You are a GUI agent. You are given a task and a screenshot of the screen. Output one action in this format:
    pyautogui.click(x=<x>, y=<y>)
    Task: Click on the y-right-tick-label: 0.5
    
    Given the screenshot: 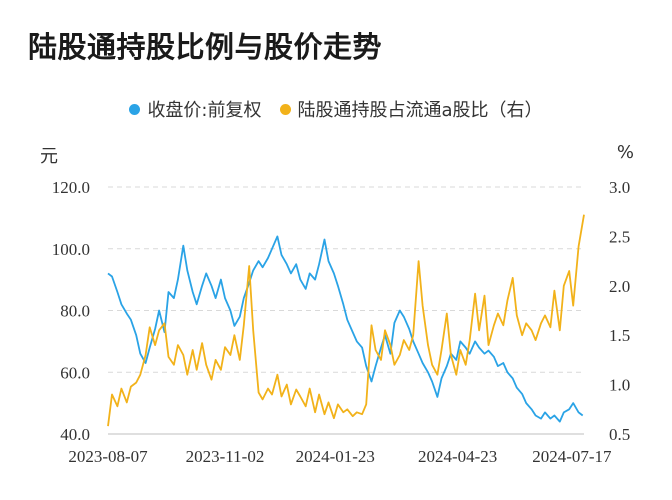 What is the action you would take?
    pyautogui.click(x=619, y=434)
    